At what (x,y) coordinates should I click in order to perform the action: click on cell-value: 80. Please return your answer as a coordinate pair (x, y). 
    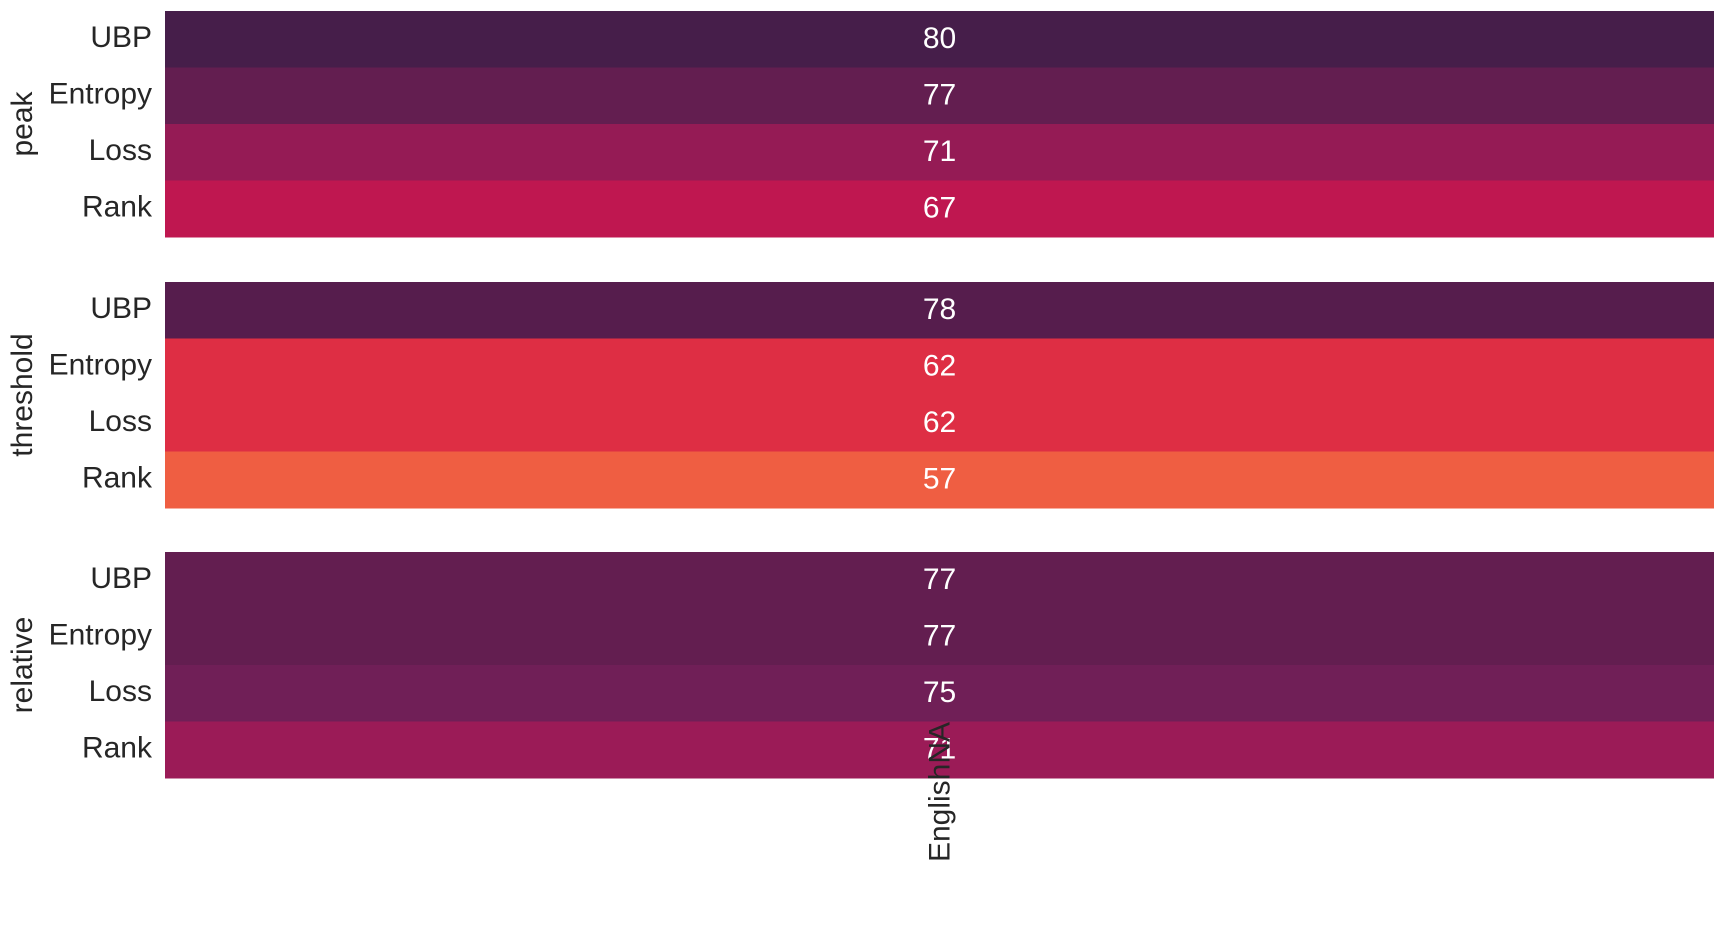
    Looking at the image, I should click on (939, 38).